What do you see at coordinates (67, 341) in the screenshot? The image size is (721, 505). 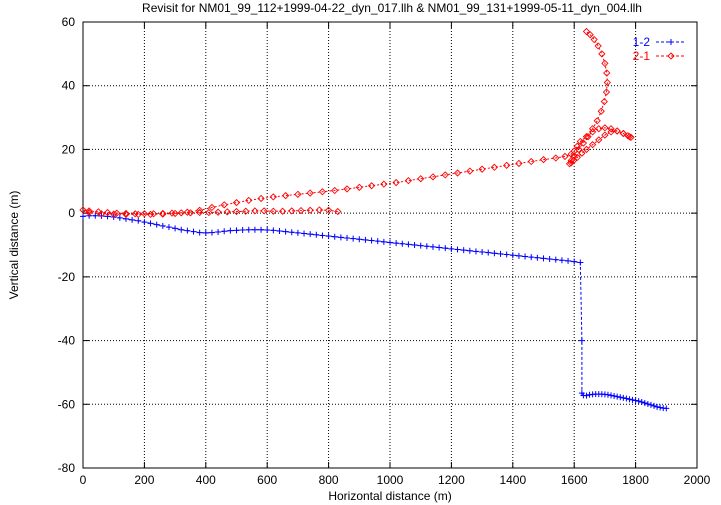 I see `y-tick-label: -40` at bounding box center [67, 341].